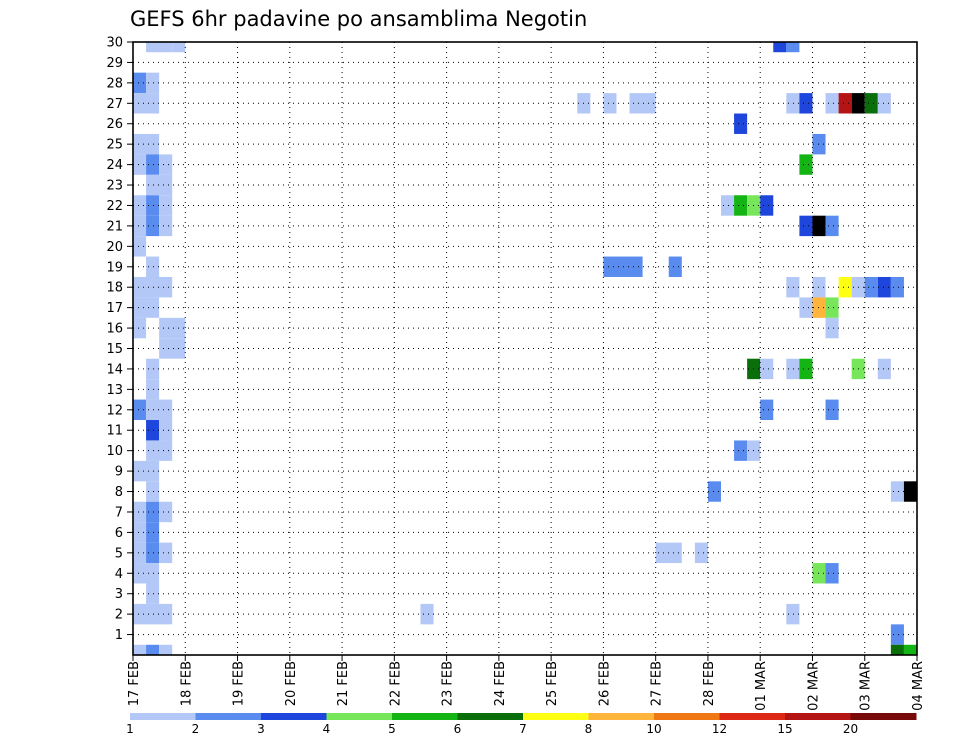  What do you see at coordinates (196, 729) in the screenshot?
I see `colorbar-label: 2` at bounding box center [196, 729].